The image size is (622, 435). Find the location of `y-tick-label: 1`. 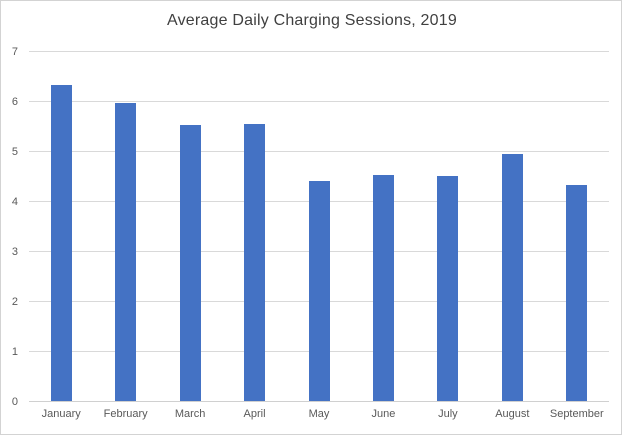

y-tick-label: 1 is located at coordinates (14, 352).